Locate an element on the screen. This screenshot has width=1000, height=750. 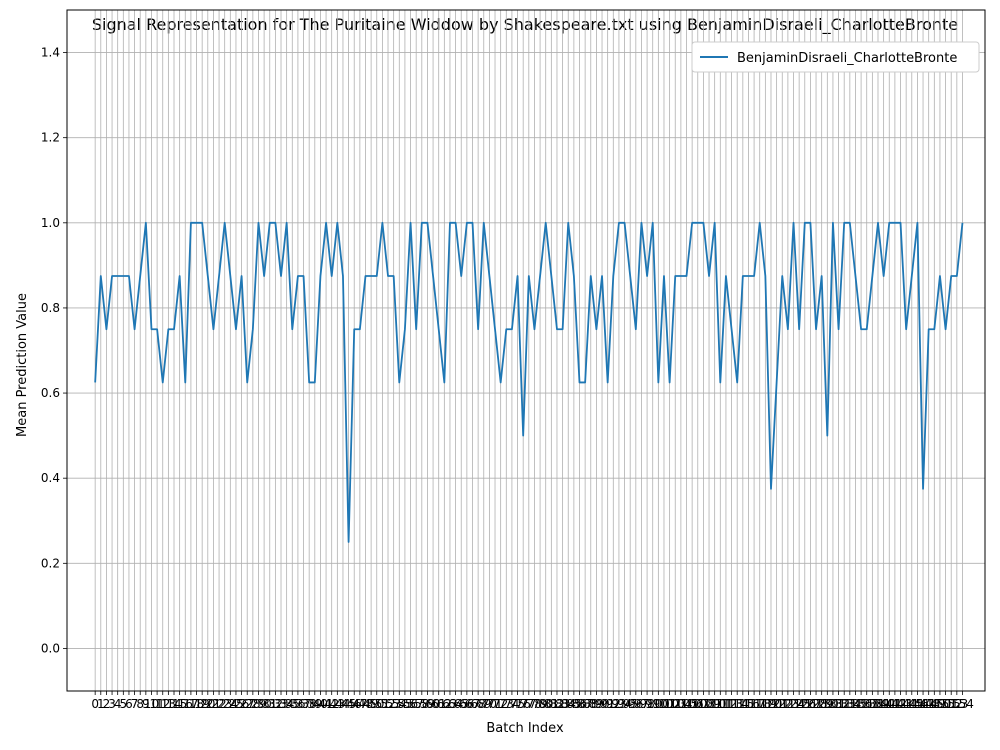
x-tick-label: 107 is located at coordinates (697, 704).